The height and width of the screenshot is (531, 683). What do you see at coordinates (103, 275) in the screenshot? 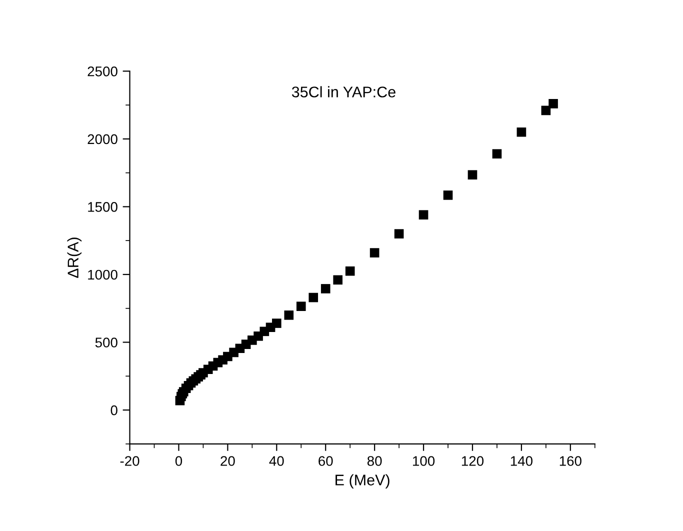
I see `y-tick-label: 1000` at bounding box center [103, 275].